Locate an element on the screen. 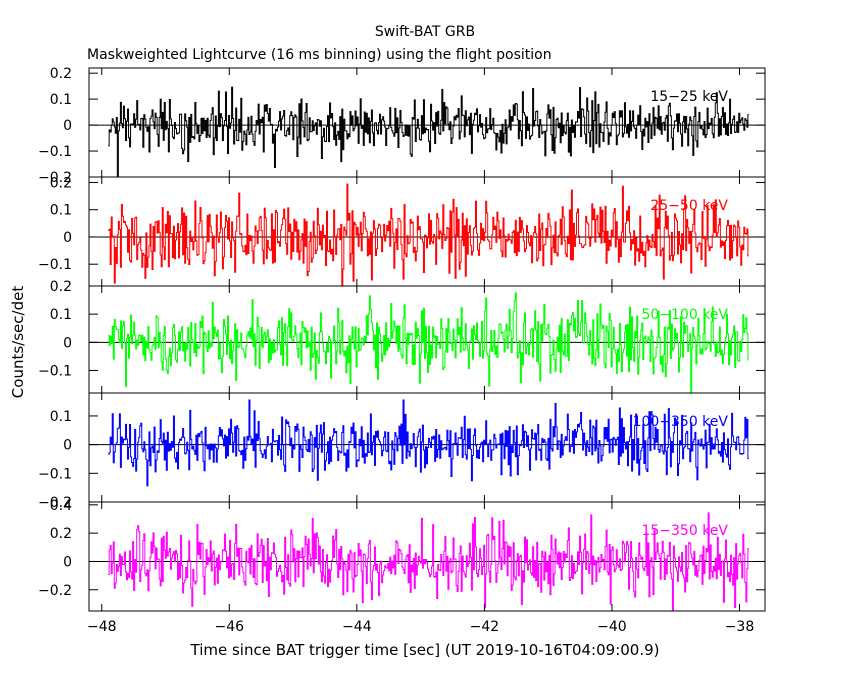 The image size is (850, 680). band-label: 25−50 keV is located at coordinates (689, 206).